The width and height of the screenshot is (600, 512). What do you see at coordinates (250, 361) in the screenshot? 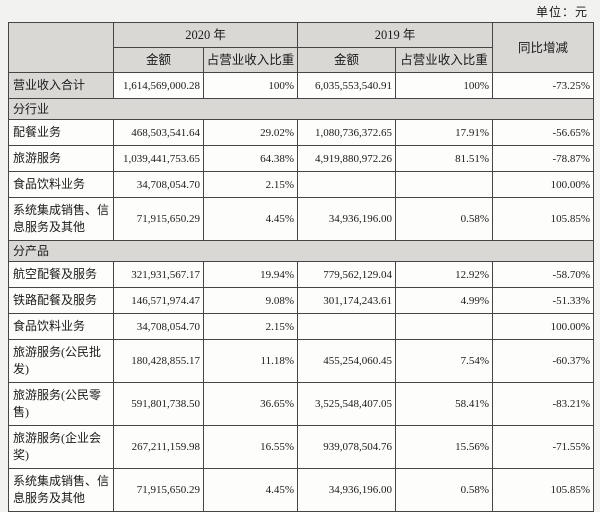
I see `share-2020-cell: 11.18%` at bounding box center [250, 361].